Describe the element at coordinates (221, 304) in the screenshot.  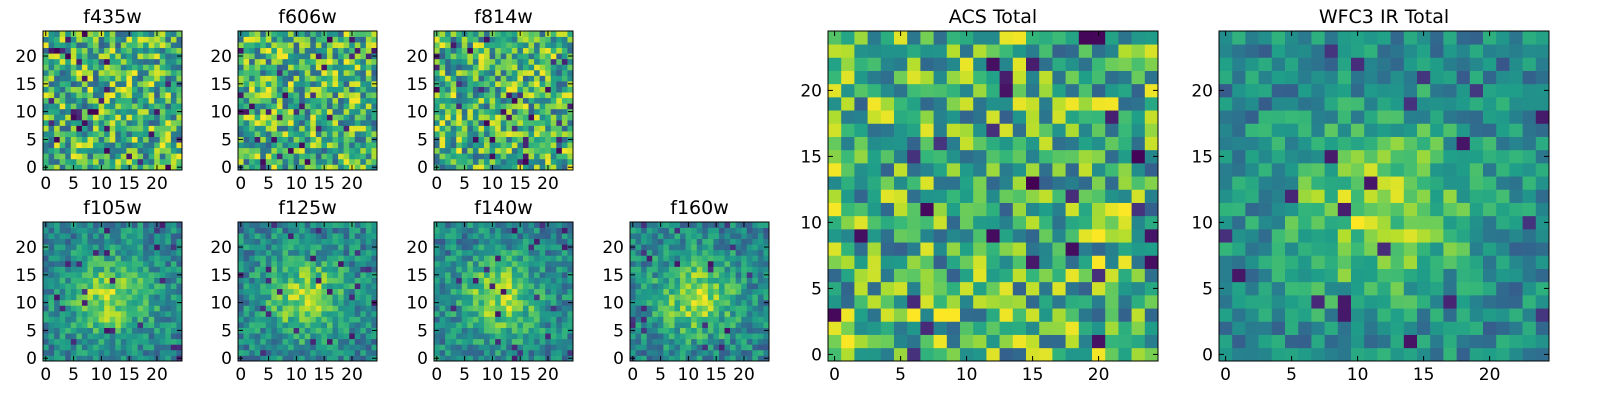
I see `y-tick-label: 10` at that location.